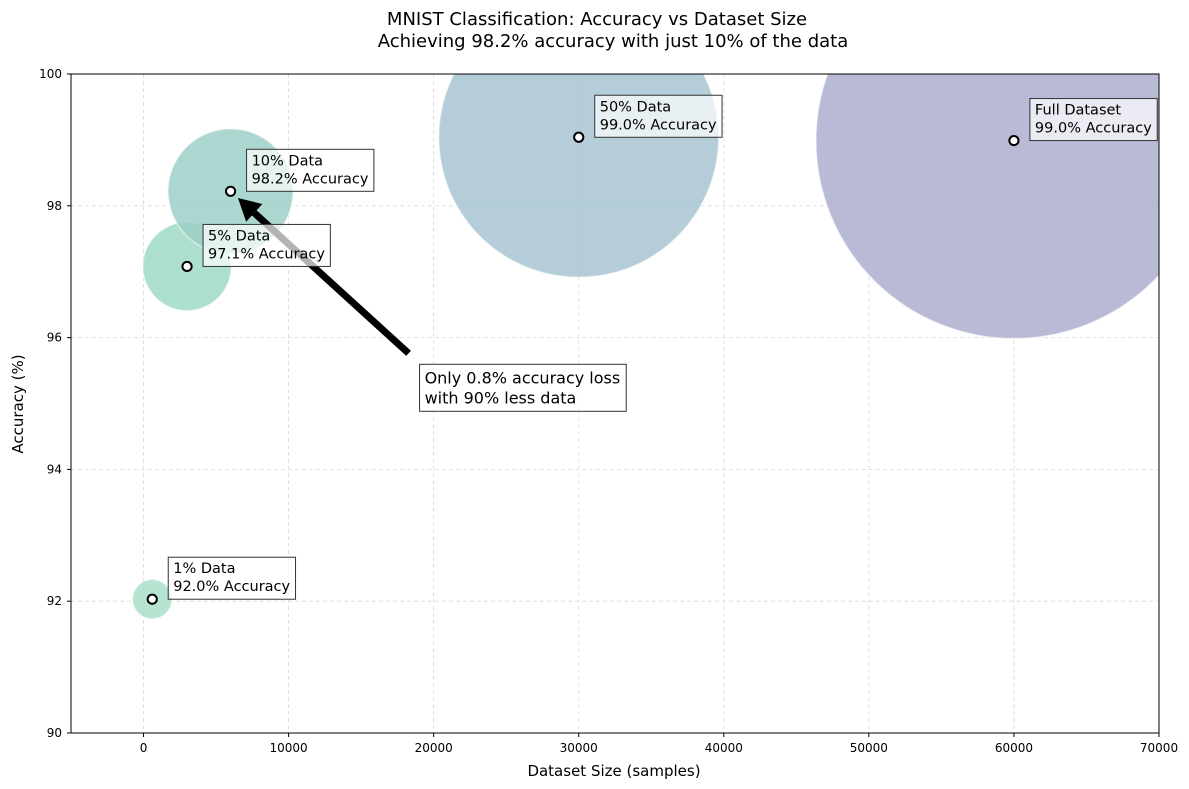 This screenshot has width=1189, height=789. Describe the element at coordinates (54, 469) in the screenshot. I see `y-tick-label: 94` at that location.